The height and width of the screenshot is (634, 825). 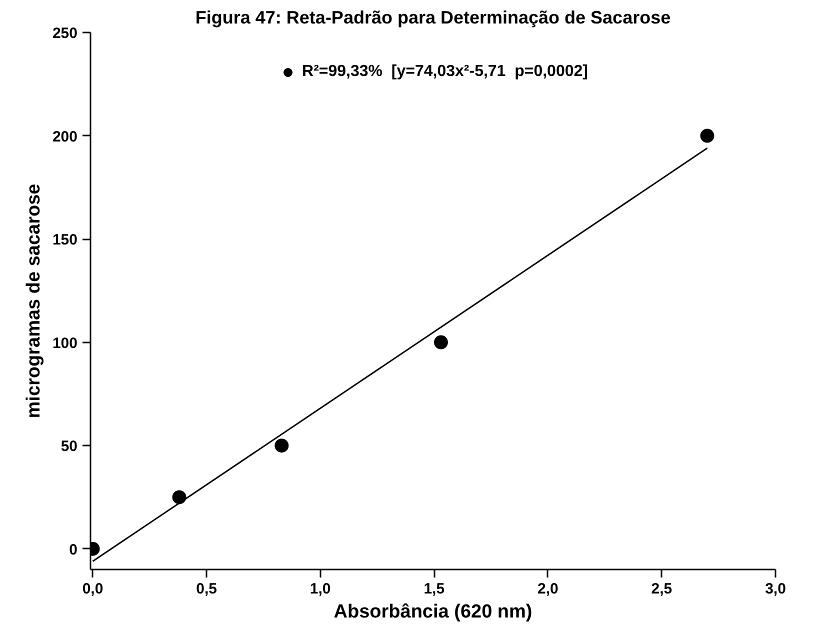 What do you see at coordinates (65, 33) in the screenshot?
I see `y-tick-label: 250` at bounding box center [65, 33].